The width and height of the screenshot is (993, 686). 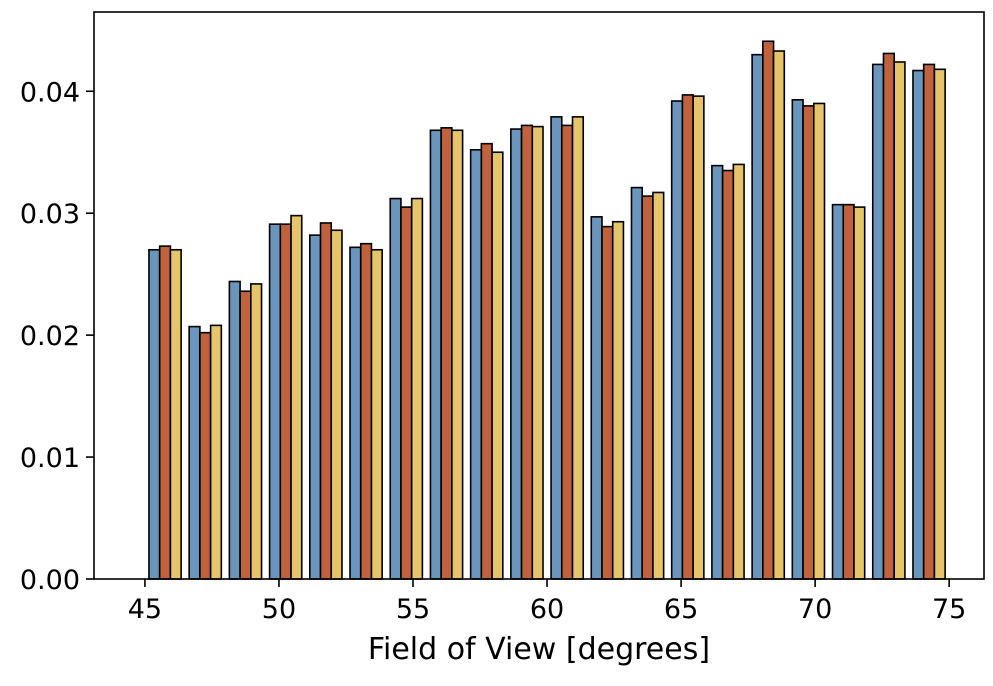 What do you see at coordinates (681, 609) in the screenshot?
I see `x-tick-label: 65` at bounding box center [681, 609].